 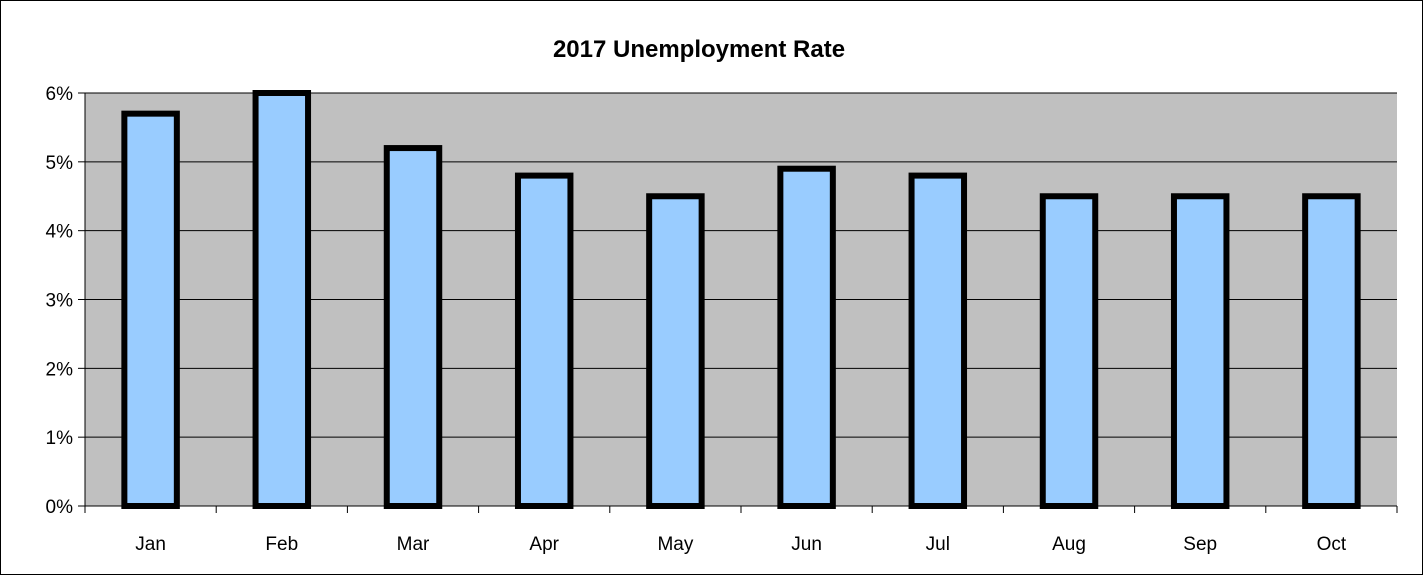 What do you see at coordinates (1069, 351) in the screenshot?
I see `bar-aug` at bounding box center [1069, 351].